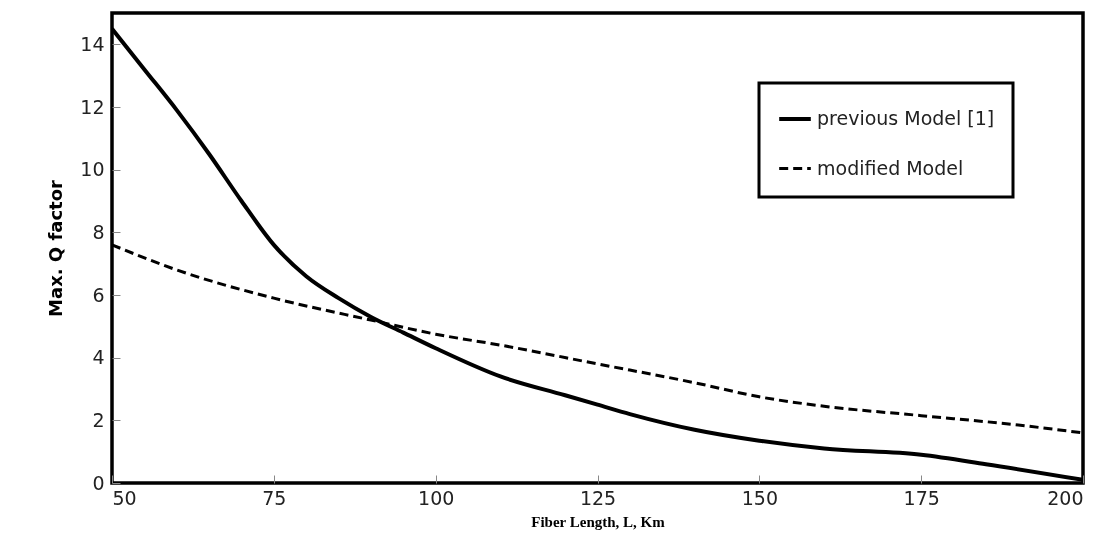 The image size is (1102, 557). Describe the element at coordinates (598, 521) in the screenshot. I see `x-axis-title: Fiber Length, L, Km` at that location.